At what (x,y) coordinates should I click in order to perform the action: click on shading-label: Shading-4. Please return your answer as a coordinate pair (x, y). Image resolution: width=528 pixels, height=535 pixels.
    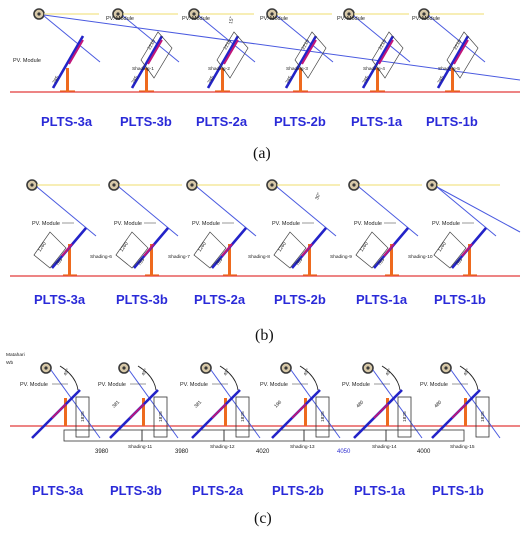
    Looking at the image, I should click on (374, 69).